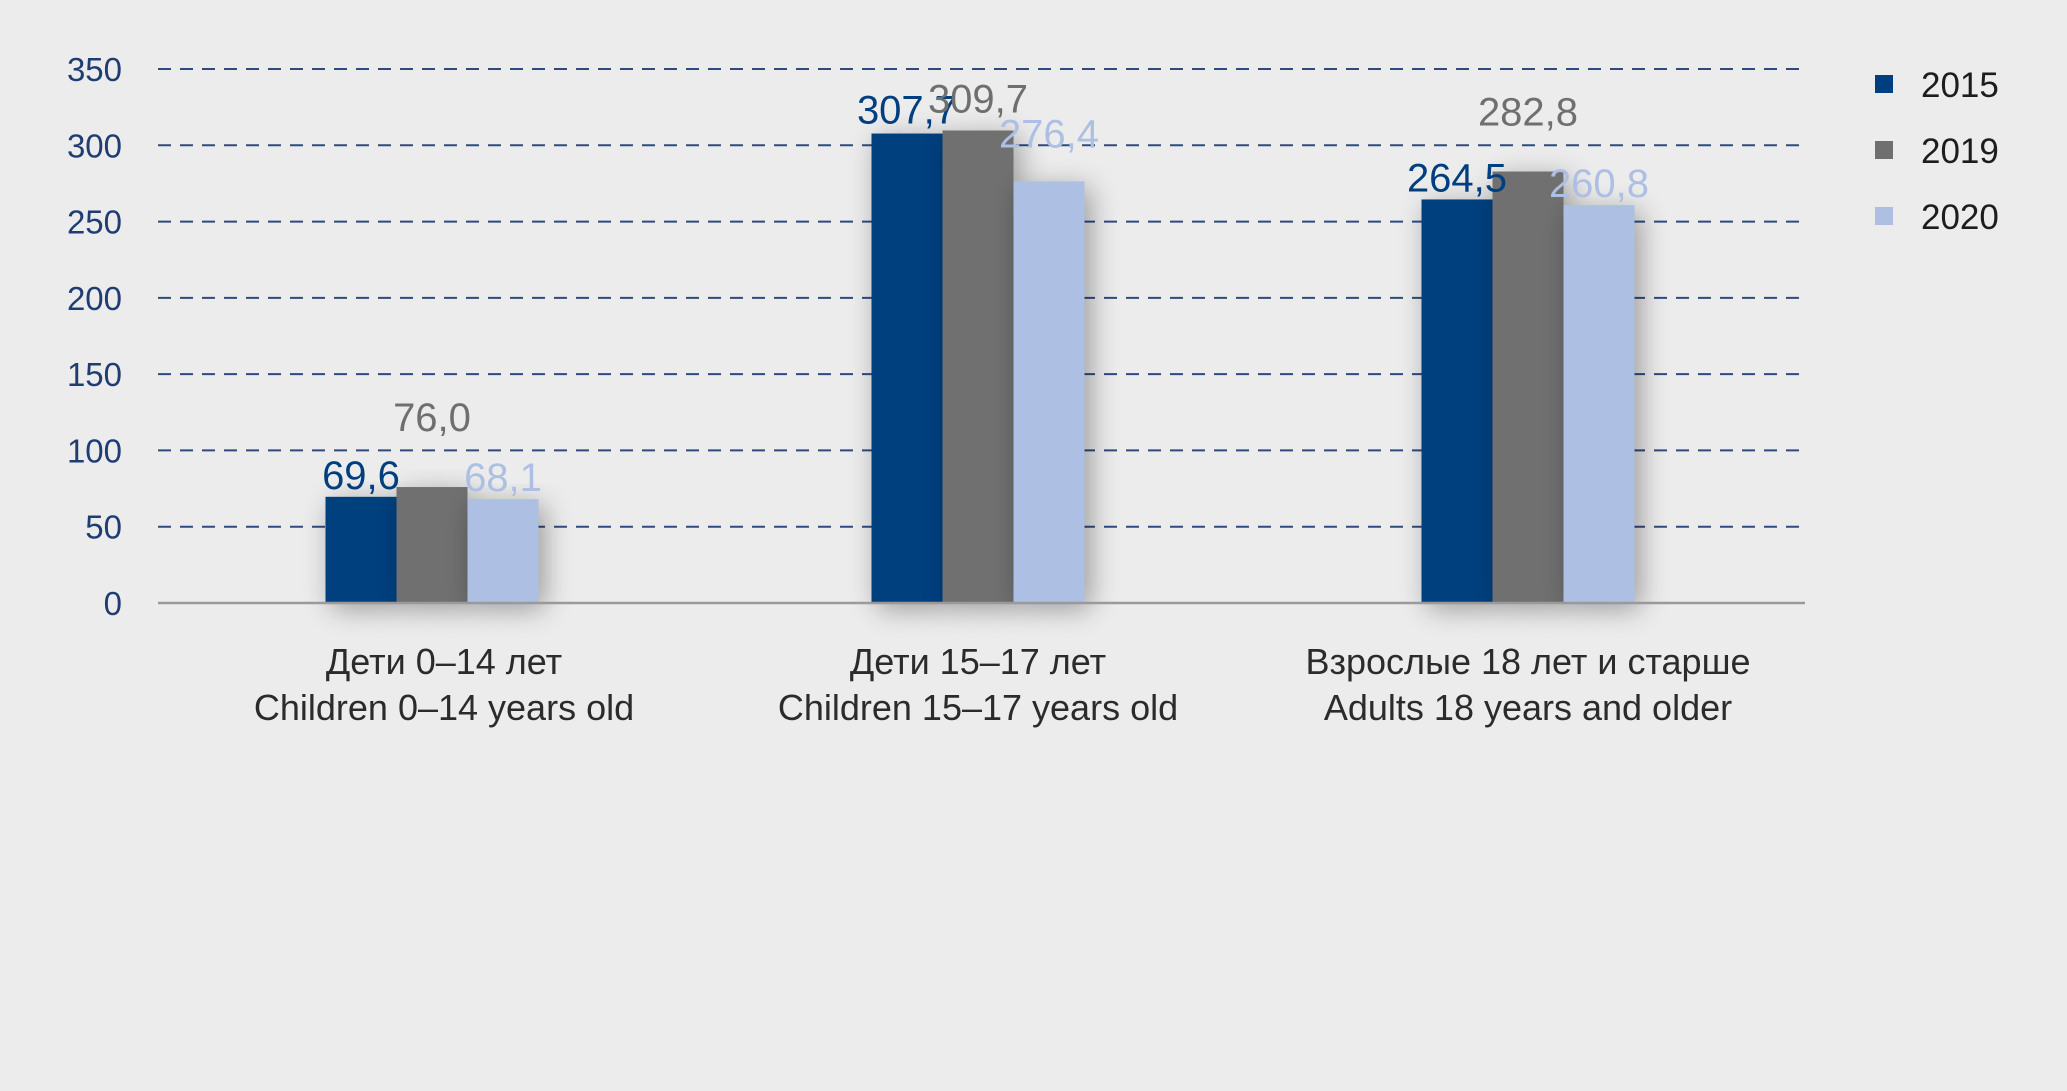 The image size is (2067, 1091). Describe the element at coordinates (94, 336) in the screenshot. I see `y-axis-ticks: 0 50 100 150 200 250 300 350` at that location.